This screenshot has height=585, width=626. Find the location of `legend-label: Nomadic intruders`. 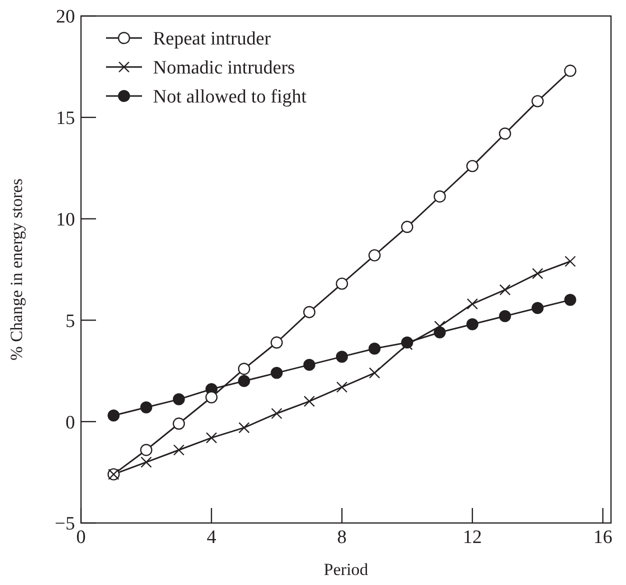

legend-label: Nomadic intruders is located at coordinates (224, 68).